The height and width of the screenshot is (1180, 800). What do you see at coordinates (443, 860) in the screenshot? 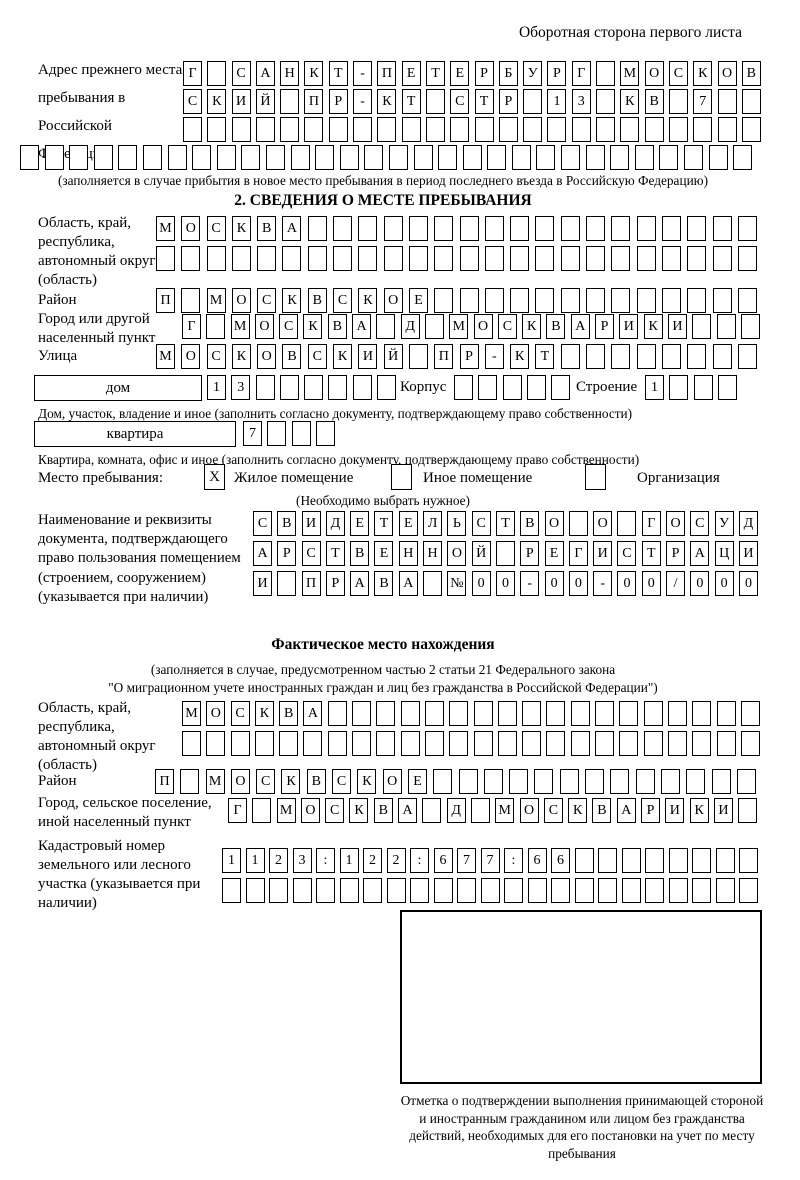
I see `char-cell: 6` at bounding box center [443, 860].